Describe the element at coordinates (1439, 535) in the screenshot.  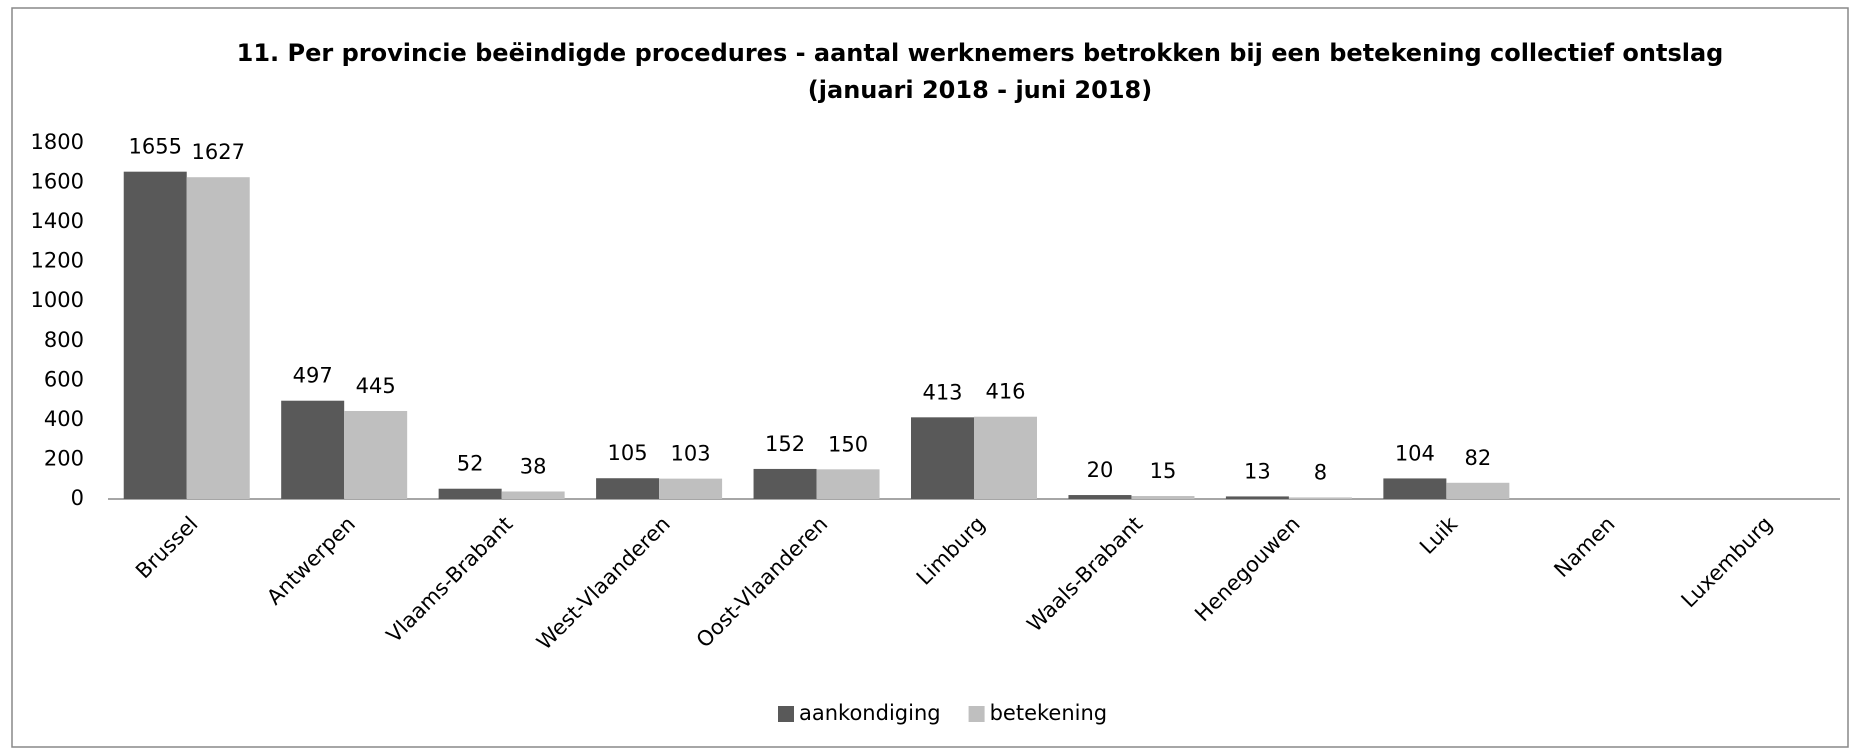
I see `x-tick-label: Luik` at that location.